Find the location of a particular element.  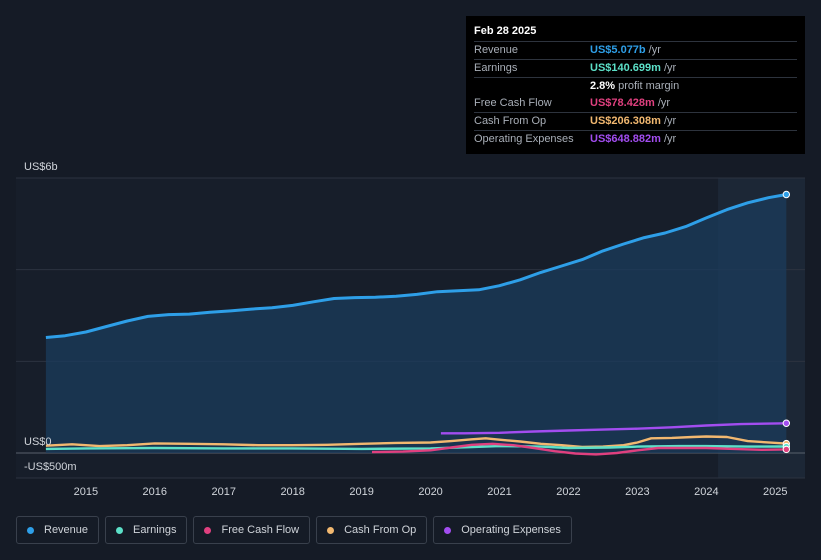

x-tick-label: 2022 is located at coordinates (568, 492).